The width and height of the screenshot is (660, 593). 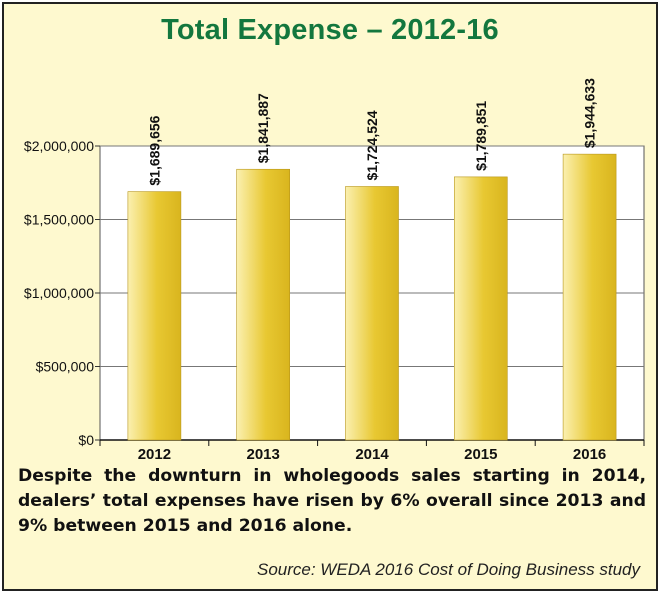 I want to click on y-tick-label: $500,000, so click(x=65, y=367).